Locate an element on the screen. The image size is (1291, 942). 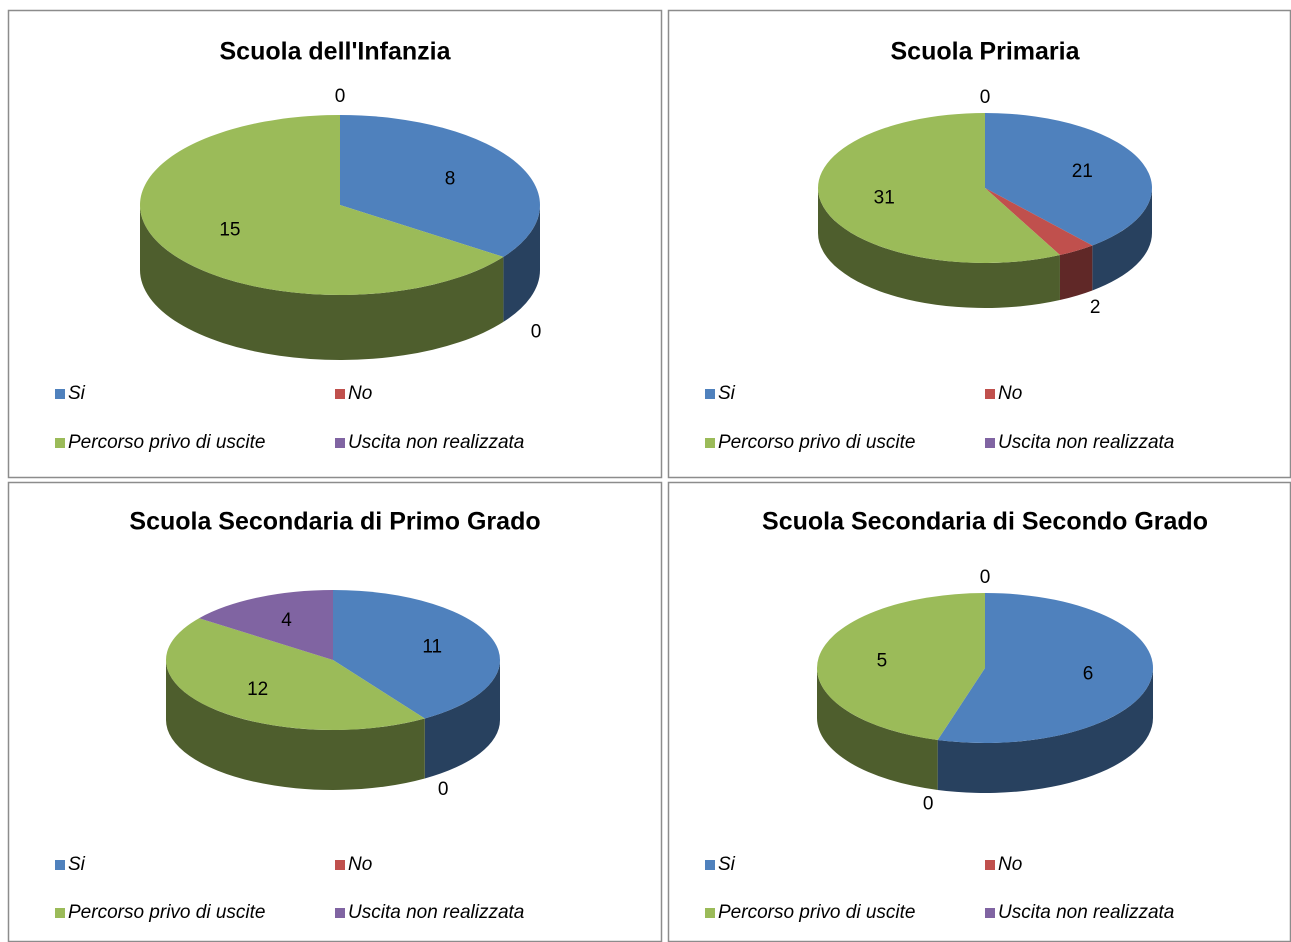
data-label: 21 is located at coordinates (1082, 171).